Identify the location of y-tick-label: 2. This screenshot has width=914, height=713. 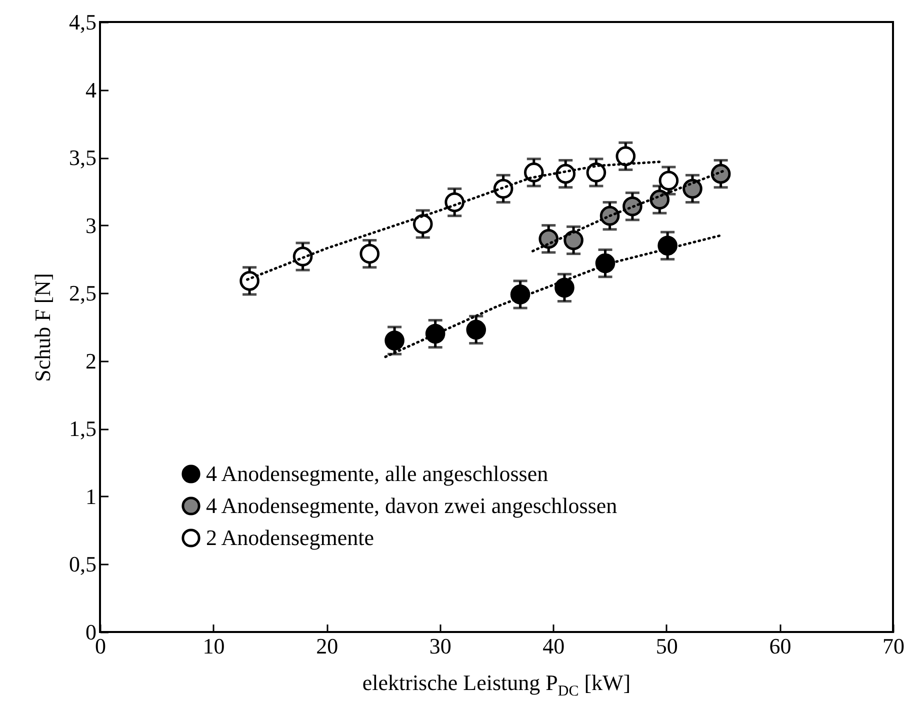
(91, 361).